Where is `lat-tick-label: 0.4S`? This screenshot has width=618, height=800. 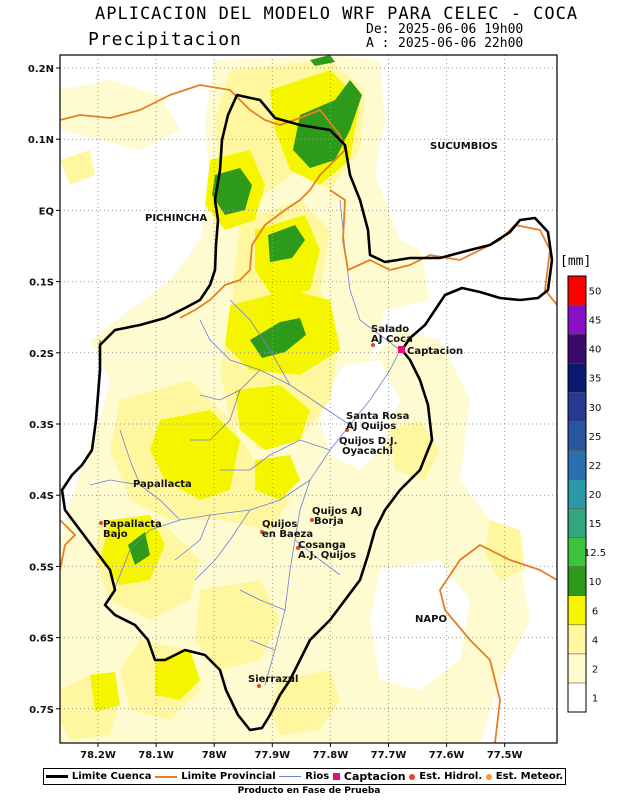
lat-tick-label: 0.4S is located at coordinates (41, 496).